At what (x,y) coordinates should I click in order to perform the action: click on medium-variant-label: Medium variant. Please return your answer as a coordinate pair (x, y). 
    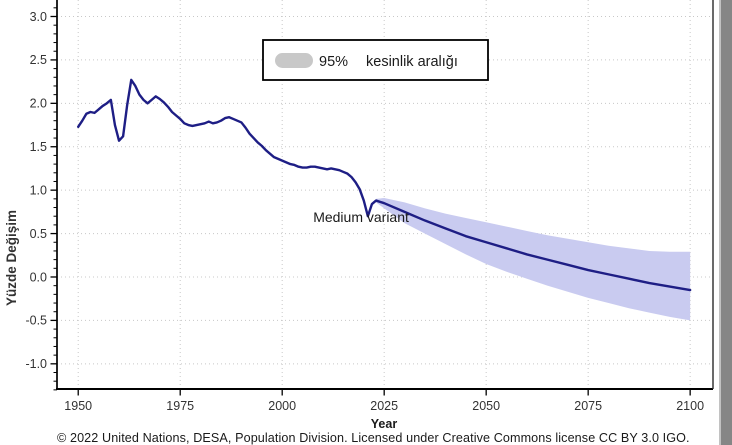
    Looking at the image, I should click on (361, 217).